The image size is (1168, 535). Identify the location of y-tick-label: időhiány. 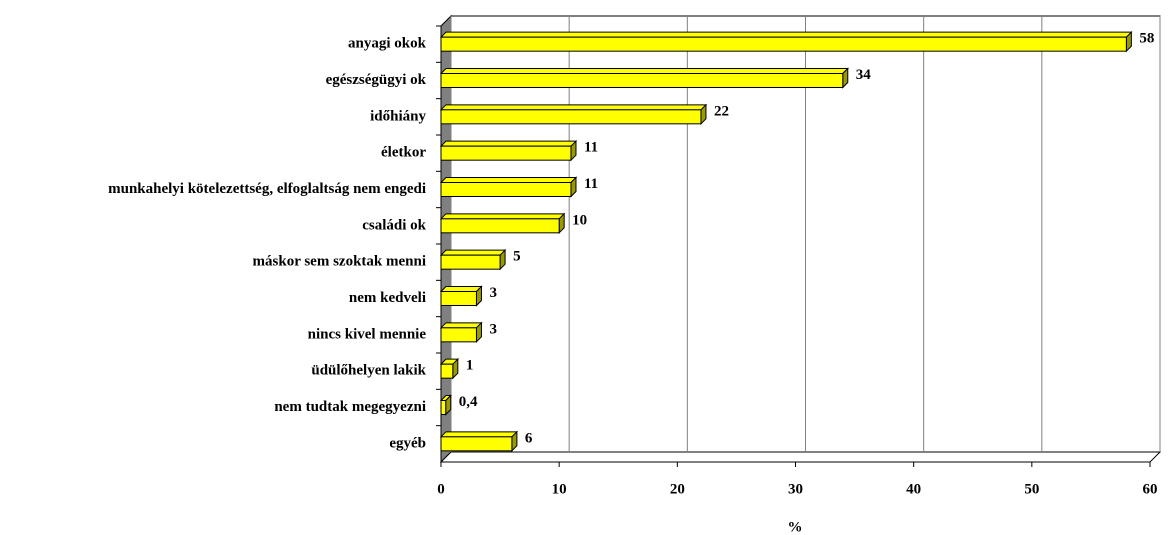
(398, 116).